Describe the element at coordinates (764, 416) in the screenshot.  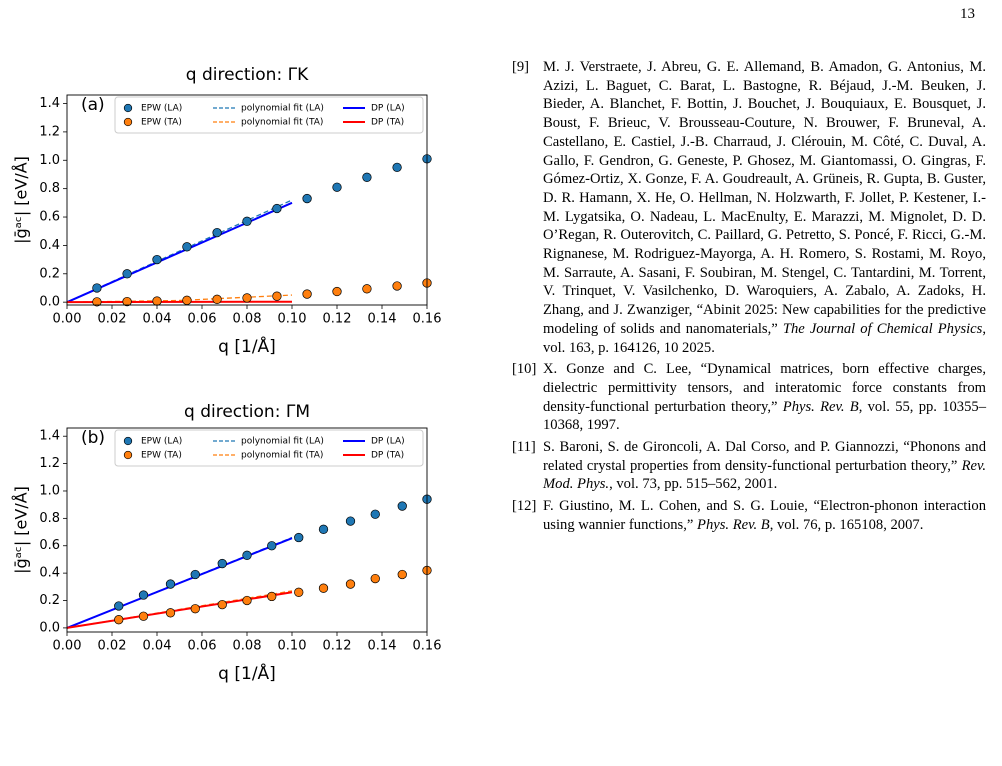
I see `reference-part: , vol. 55, pp. 10355–10368, 1997.` at that location.